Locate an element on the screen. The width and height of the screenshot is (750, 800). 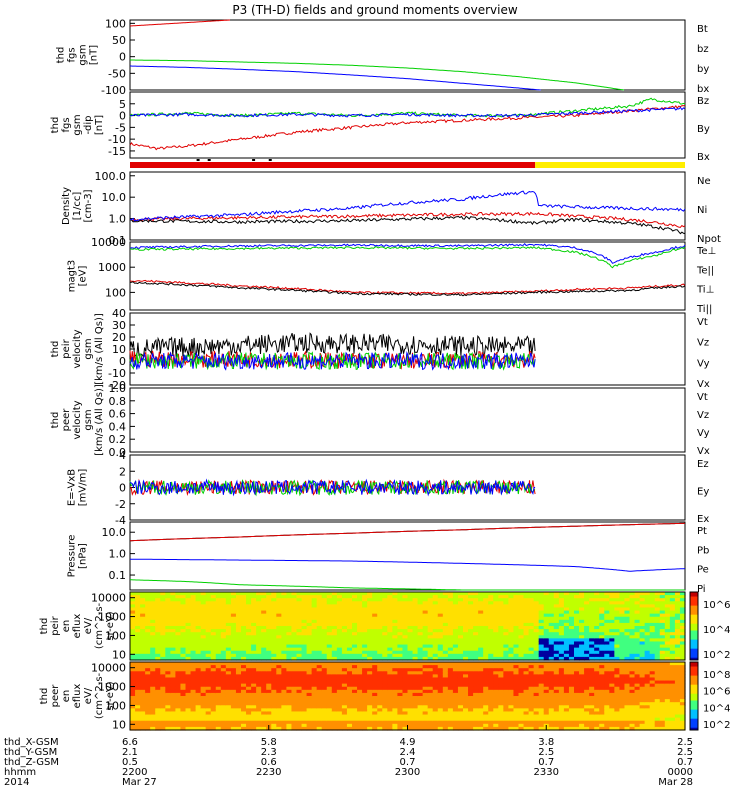
y-axis-label: [1/cc] is located at coordinates (77, 206).